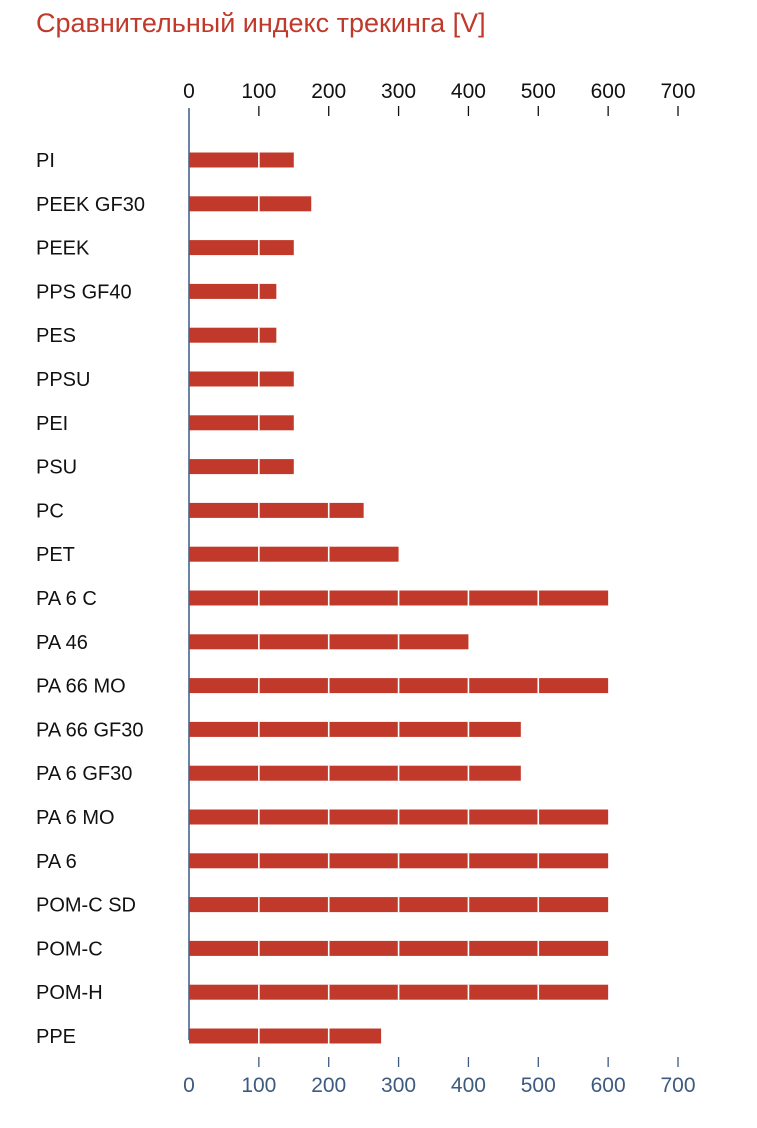 This screenshot has height=1128, width=757. What do you see at coordinates (608, 91) in the screenshot?
I see `top-tick-label: 600` at bounding box center [608, 91].